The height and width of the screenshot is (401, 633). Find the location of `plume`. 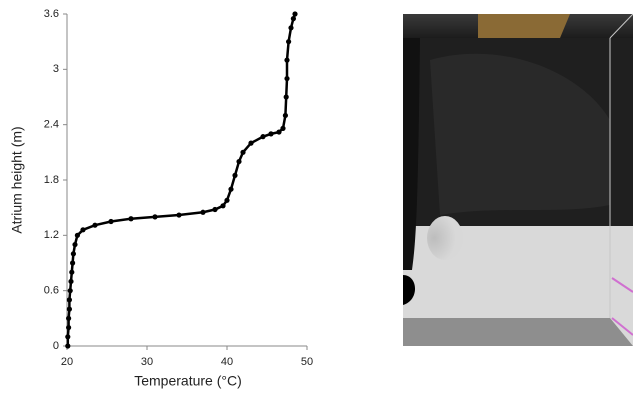

plume is located at coordinates (445, 238).